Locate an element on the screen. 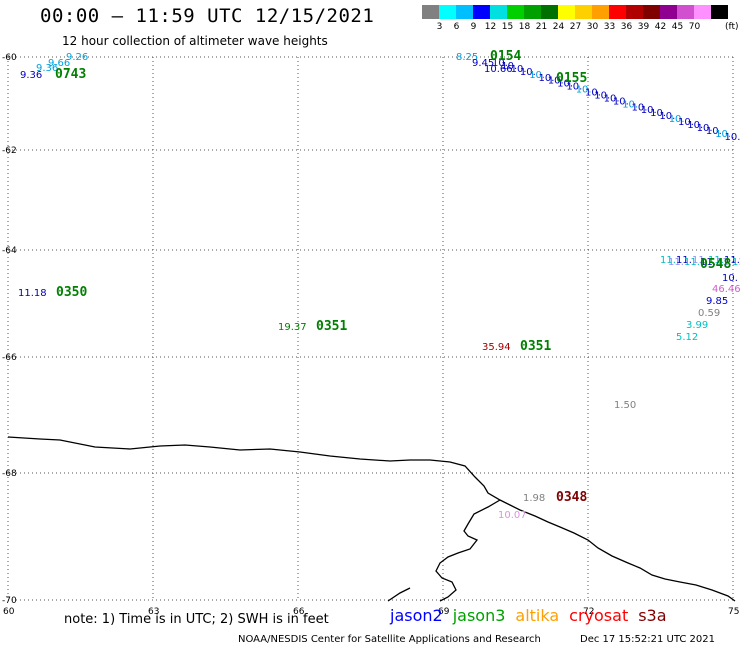 The width and height of the screenshot is (740, 650). legend-label: 3 is located at coordinates (439, 27).